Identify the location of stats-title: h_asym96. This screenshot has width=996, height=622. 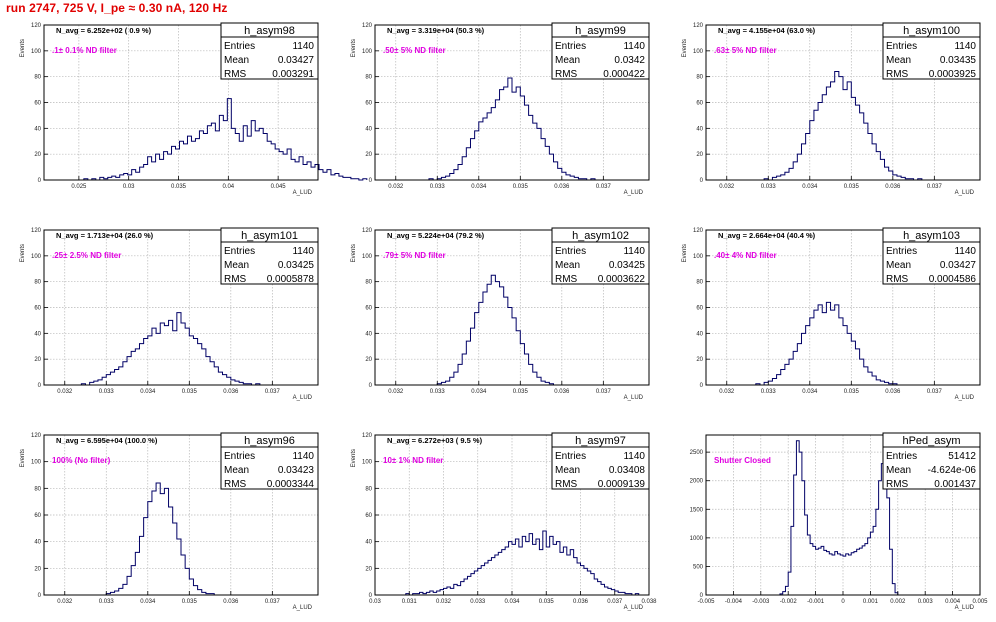
(269, 441).